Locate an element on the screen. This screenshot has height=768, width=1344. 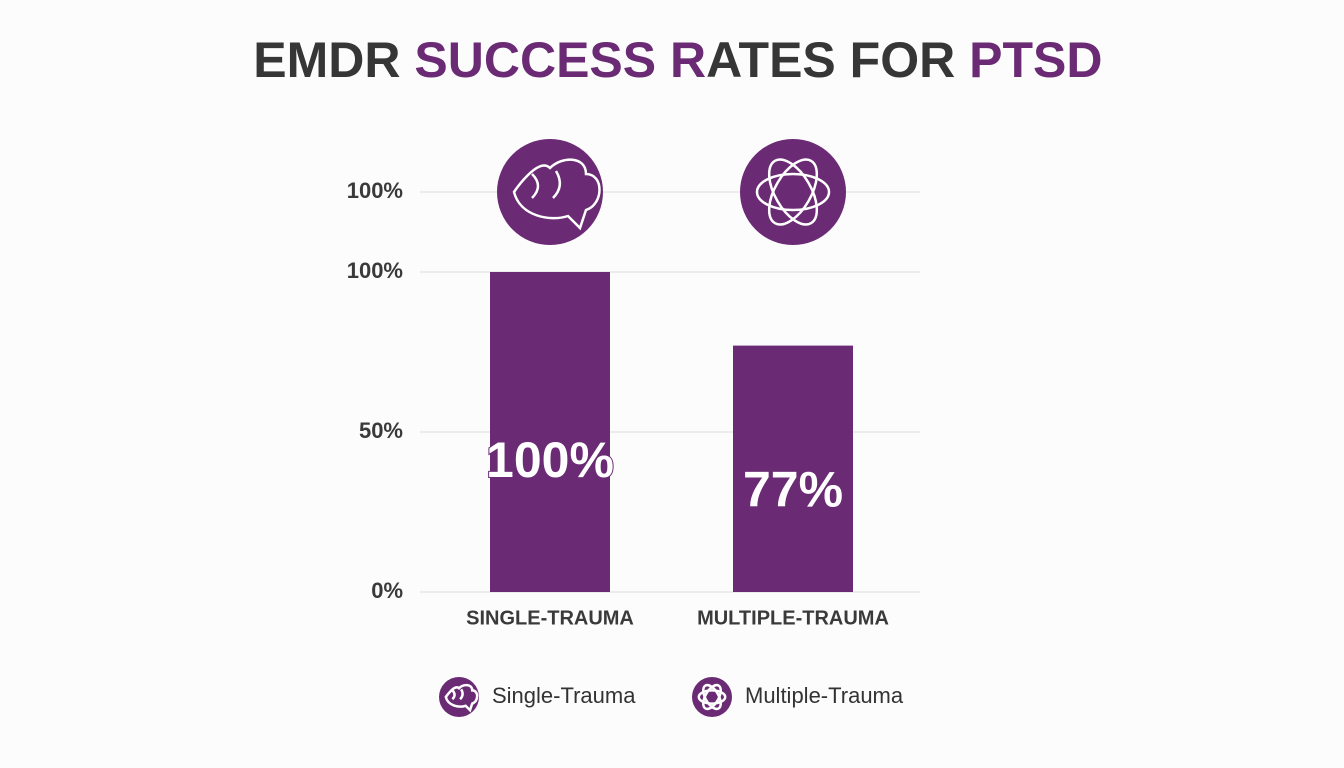
y-tick-label: 50% is located at coordinates (381, 430).